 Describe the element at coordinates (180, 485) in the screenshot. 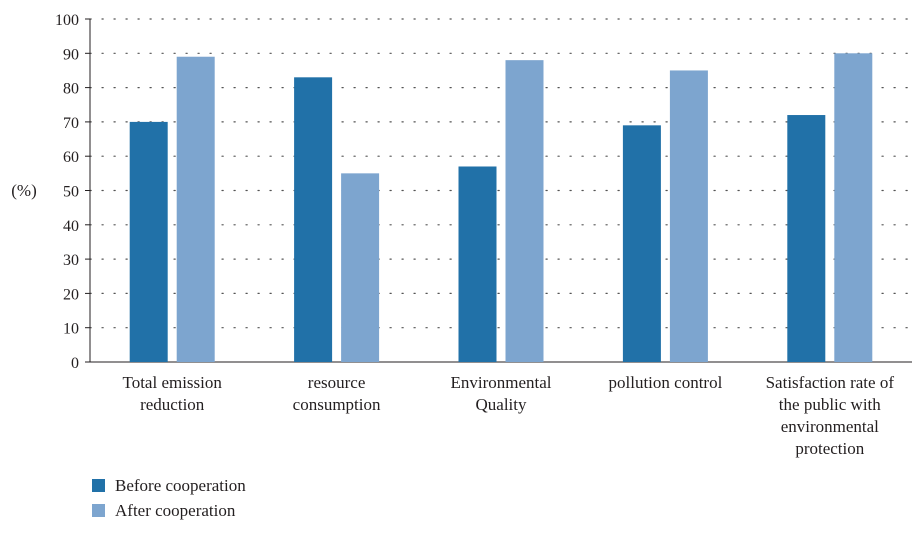

I see `legend-label-before: Before cooperation` at that location.